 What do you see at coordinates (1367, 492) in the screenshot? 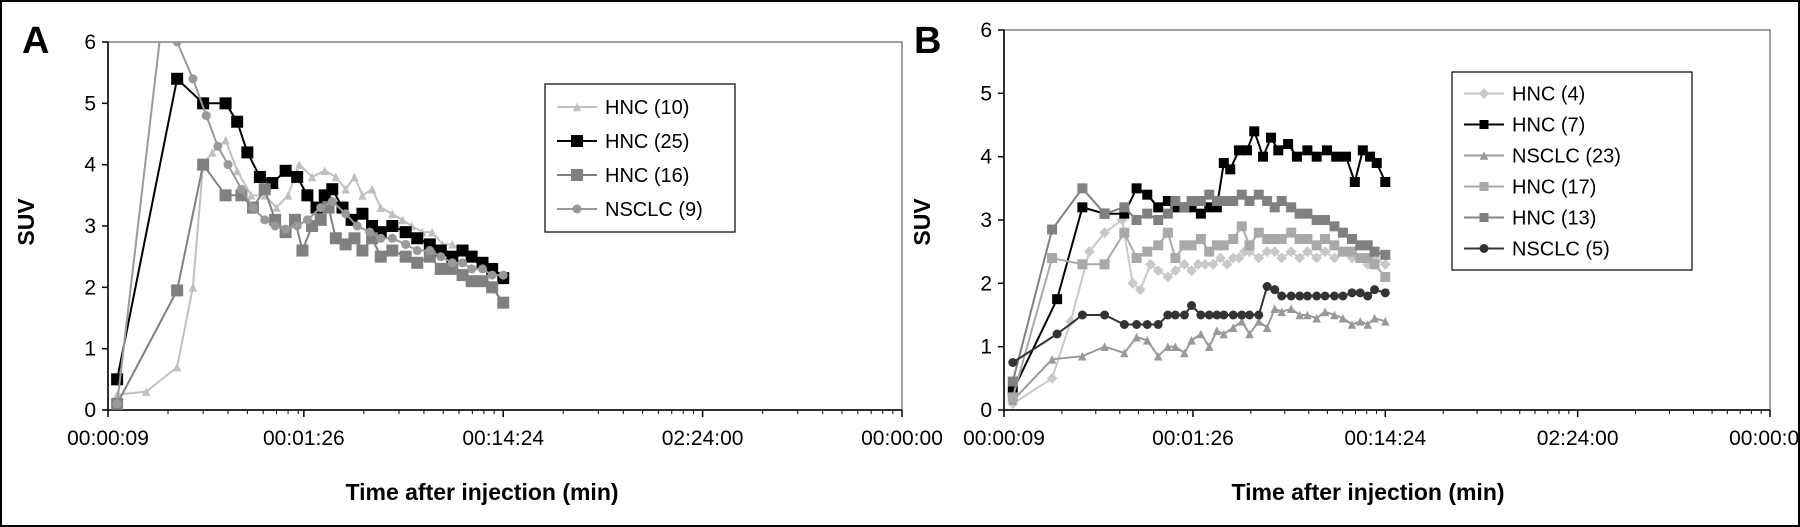
I see `panel-b-x-axis-title: Time after injection (min)` at bounding box center [1367, 492].